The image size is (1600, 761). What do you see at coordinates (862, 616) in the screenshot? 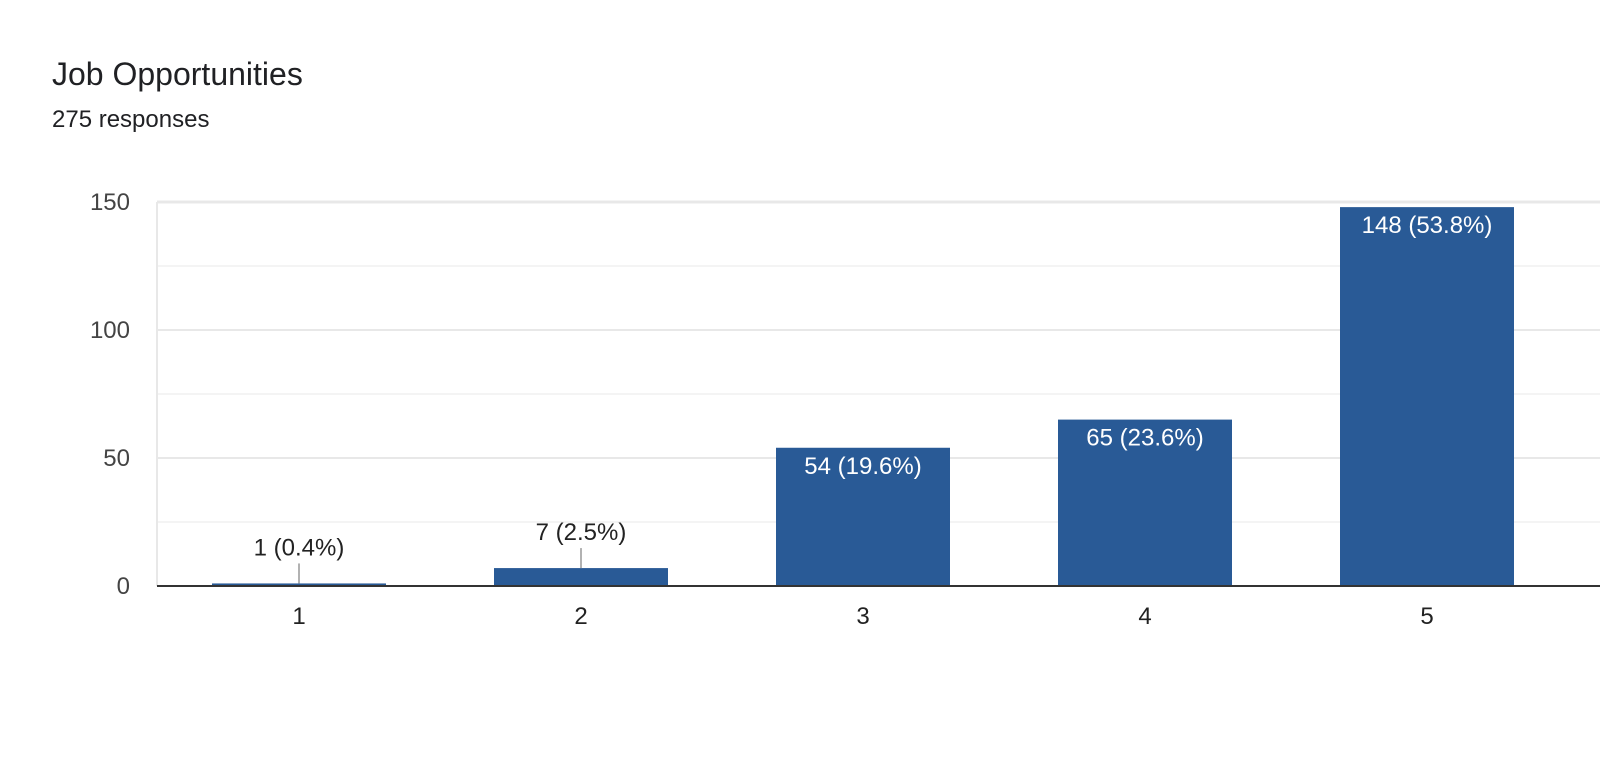
I see `x-tick-label: 3` at bounding box center [862, 616].